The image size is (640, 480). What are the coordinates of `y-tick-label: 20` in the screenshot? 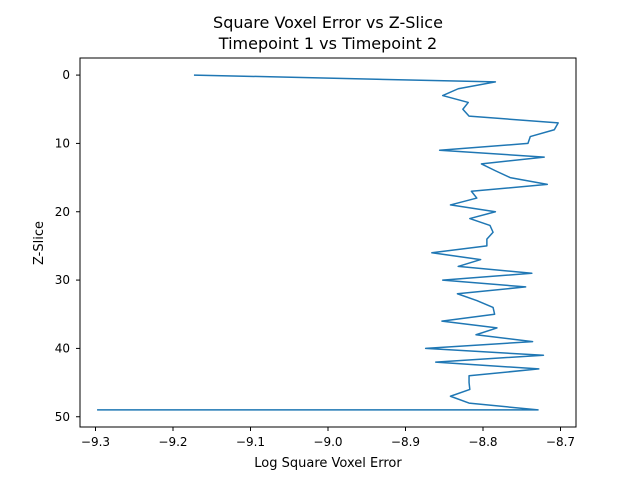 It's located at (62, 212).